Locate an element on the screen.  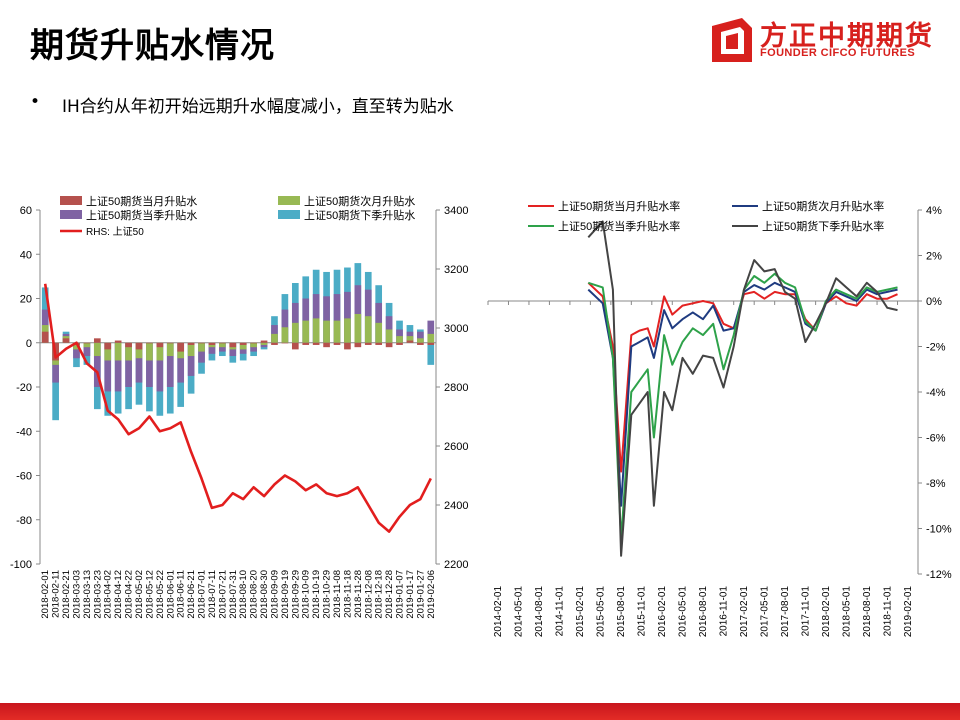
x-tick-label: 2014-11-01 is located at coordinates (560, 611).